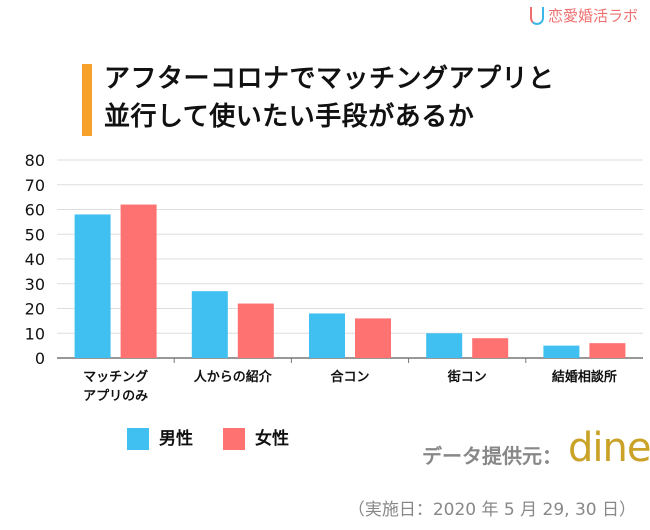 Image resolution: width=650 pixels, height=530 pixels. Describe the element at coordinates (35, 309) in the screenshot. I see `y-tick-label: 20` at that location.